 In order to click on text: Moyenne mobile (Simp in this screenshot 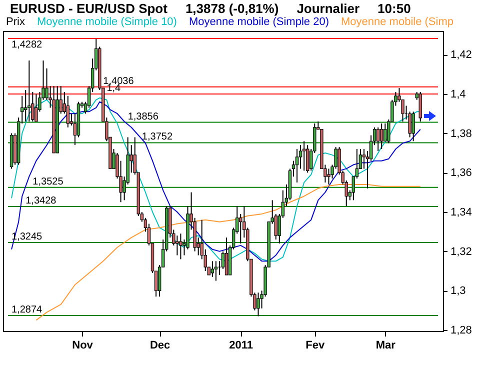, I will do `click(397, 22)`.